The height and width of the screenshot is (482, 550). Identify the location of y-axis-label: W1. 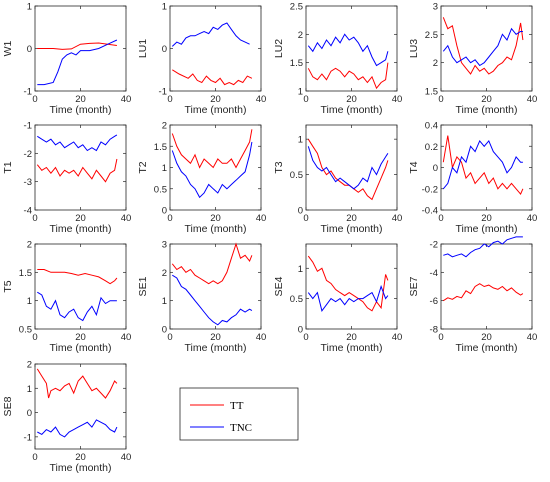
(8, 48).